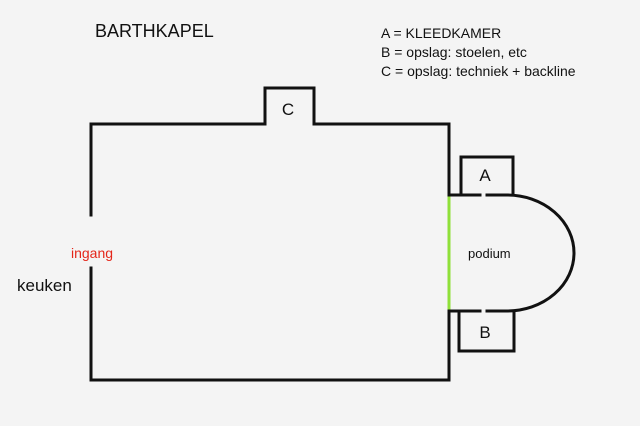 This screenshot has width=640, height=426. I want to click on podium-curved-wall, so click(540, 253).